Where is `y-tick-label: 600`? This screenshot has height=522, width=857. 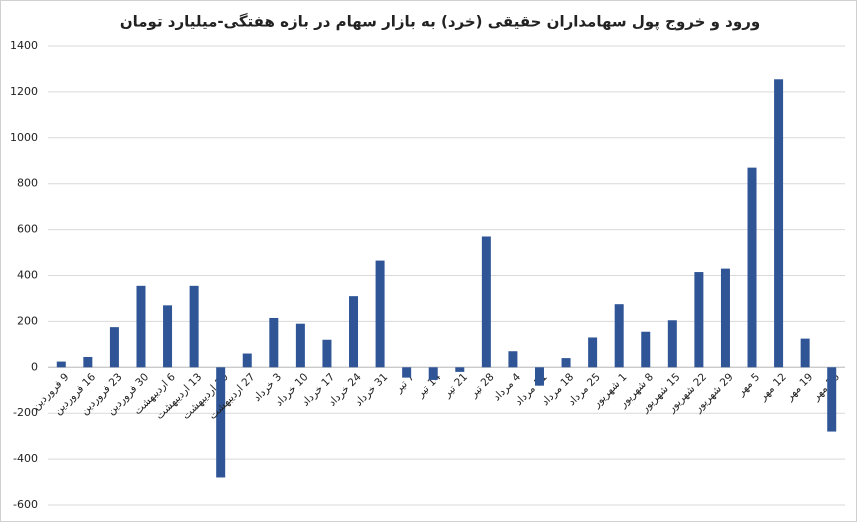
y-tick-label: 600 is located at coordinates (27, 229).